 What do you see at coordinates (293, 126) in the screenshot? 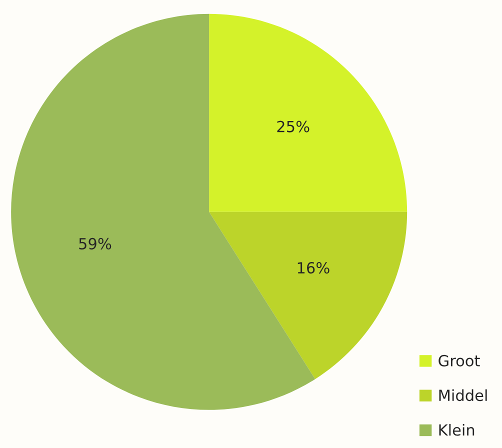
I see `data-label: 25%` at bounding box center [293, 126].